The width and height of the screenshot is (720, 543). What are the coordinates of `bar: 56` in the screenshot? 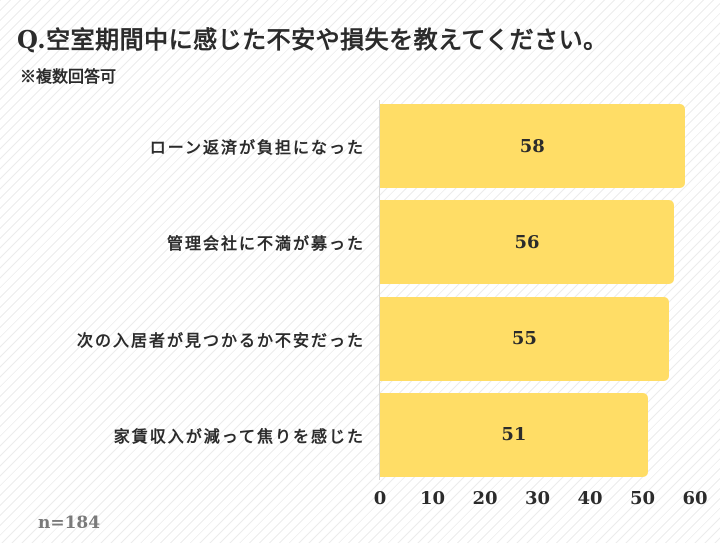 It's located at (527, 242).